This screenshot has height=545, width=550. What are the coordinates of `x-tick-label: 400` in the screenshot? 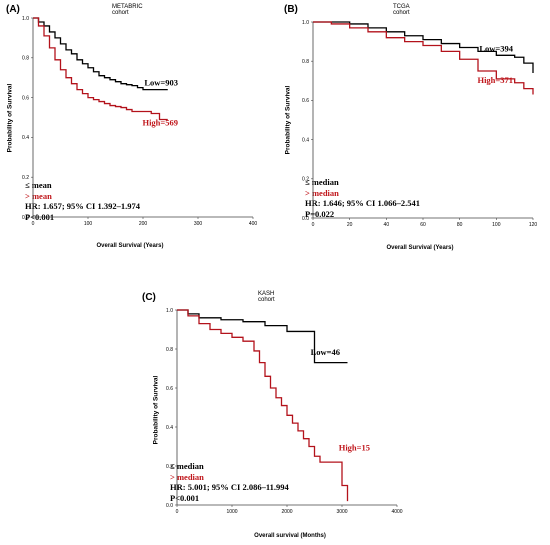 It's located at (253, 224).